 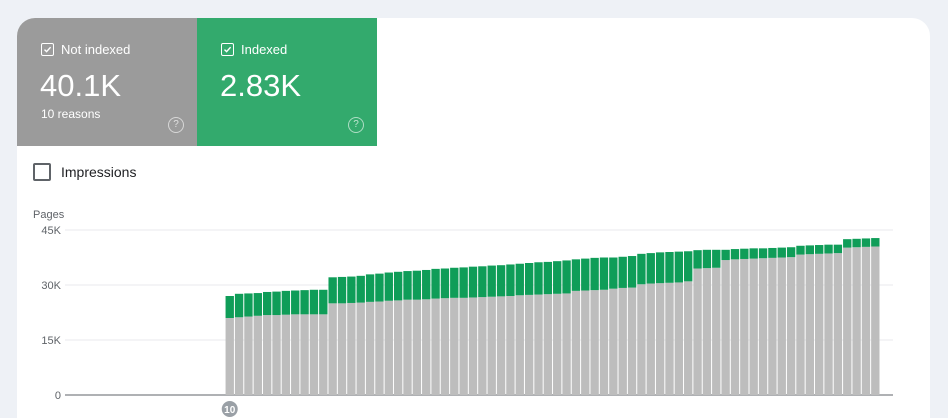 I want to click on y-axis-label: Pages, so click(x=49, y=215).